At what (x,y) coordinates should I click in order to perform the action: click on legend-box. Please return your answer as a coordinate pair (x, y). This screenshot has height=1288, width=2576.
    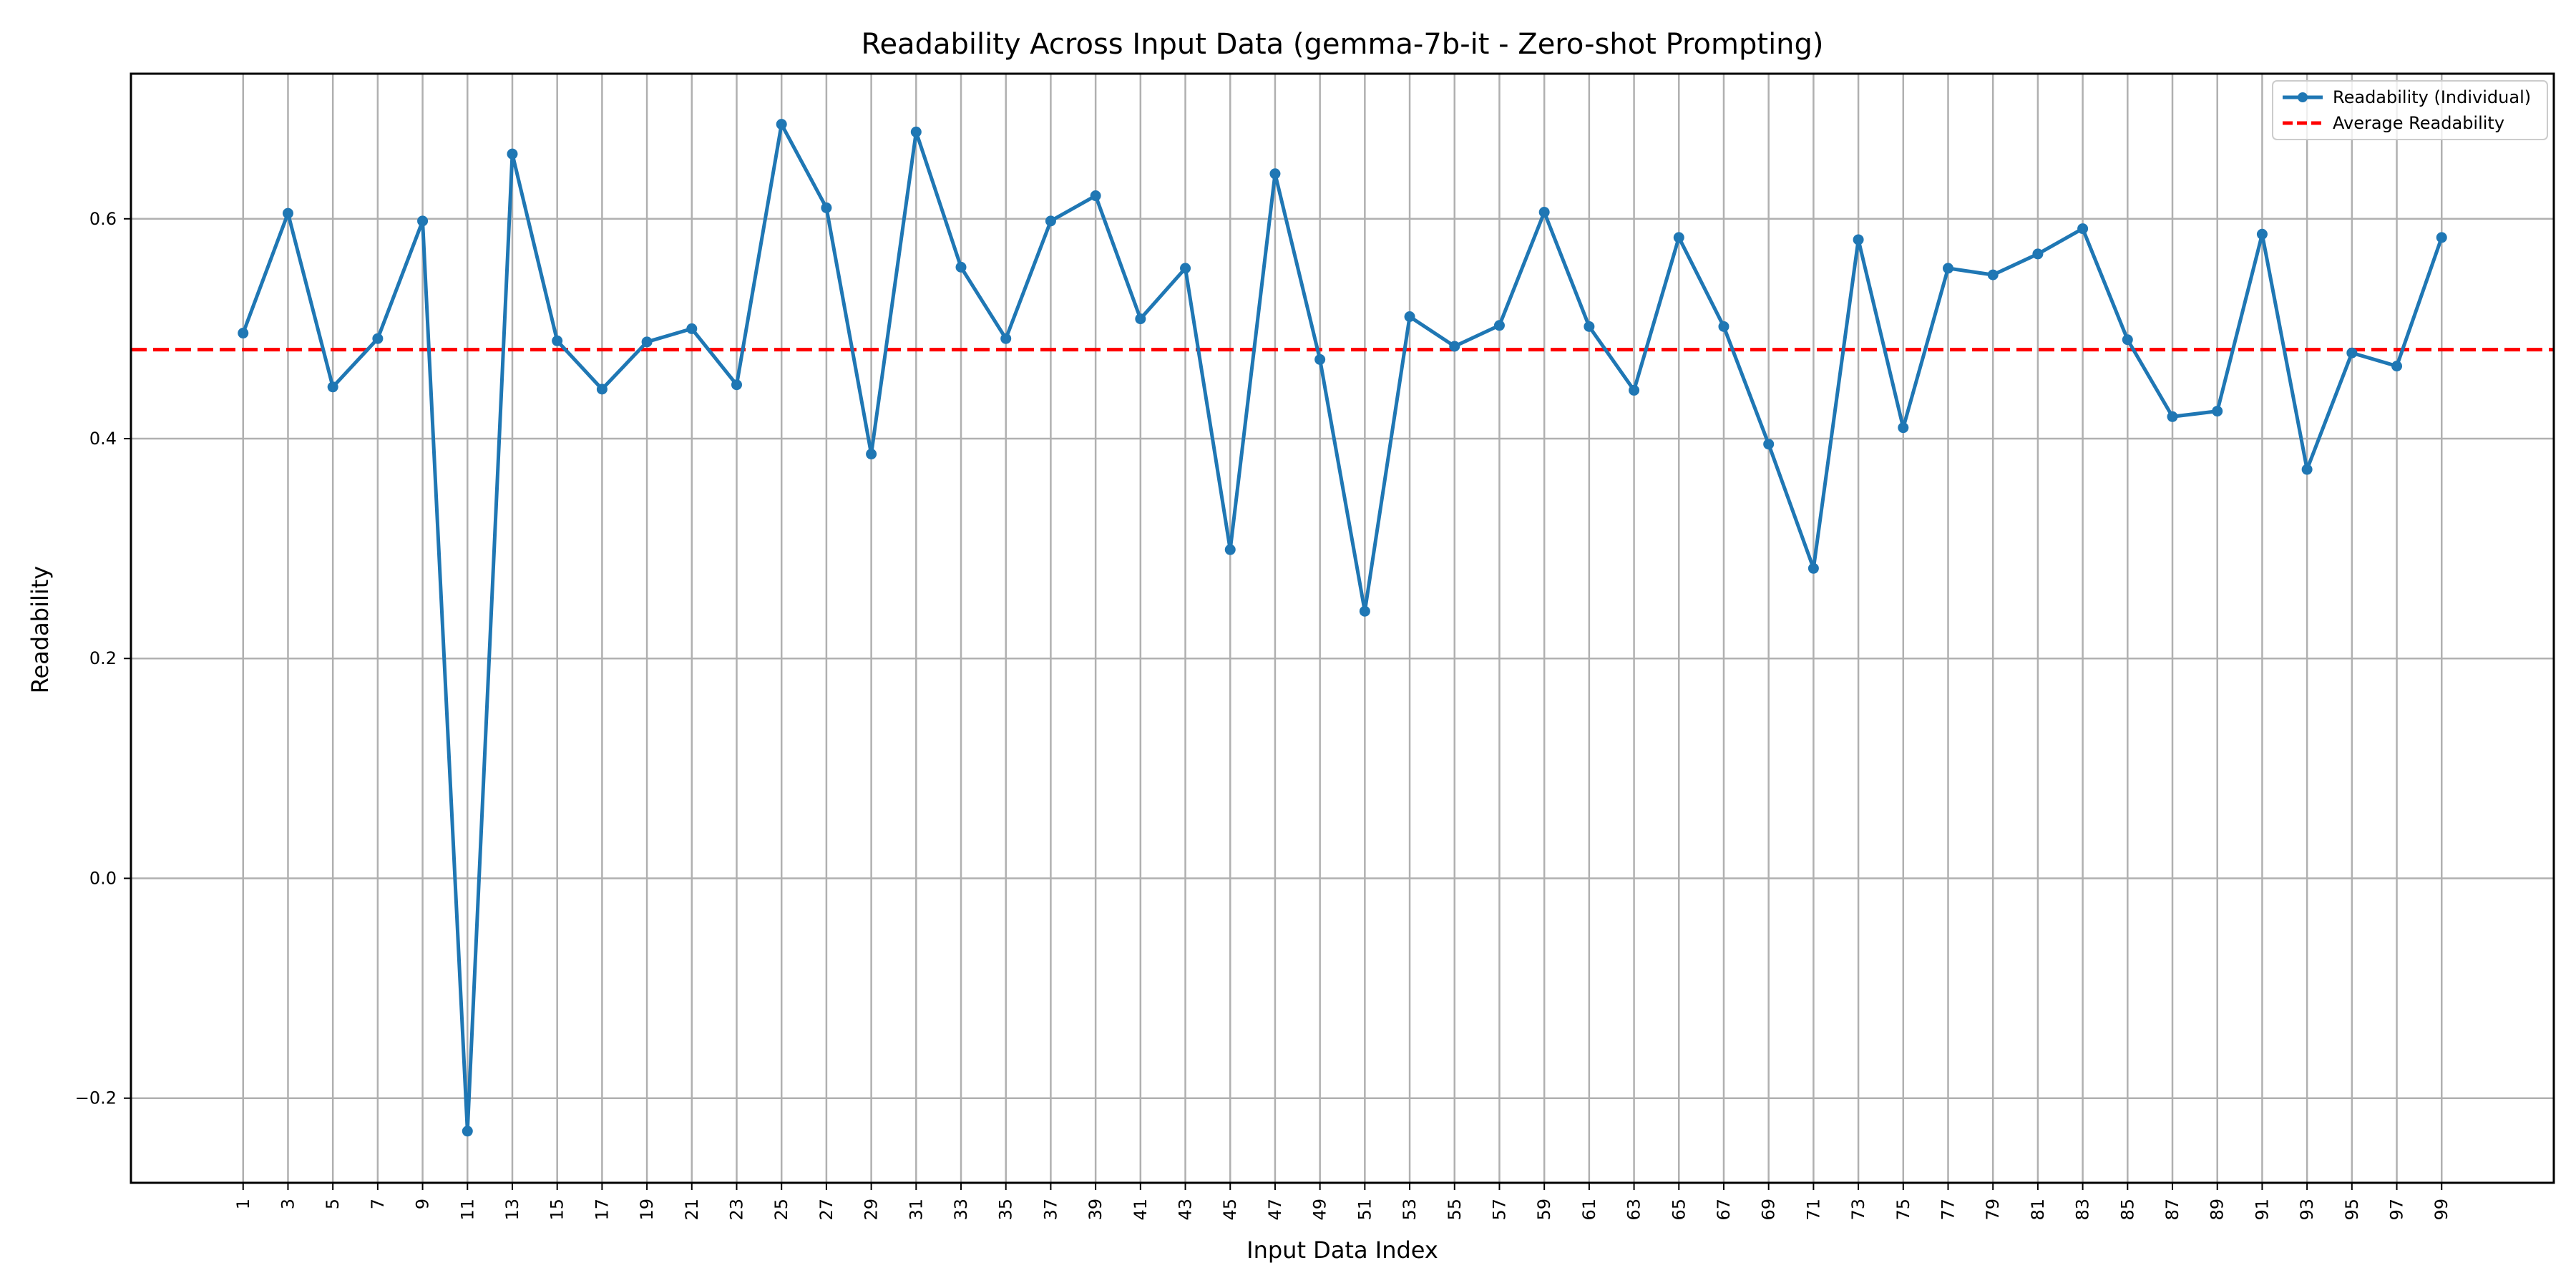
    Looking at the image, I should click on (2410, 110).